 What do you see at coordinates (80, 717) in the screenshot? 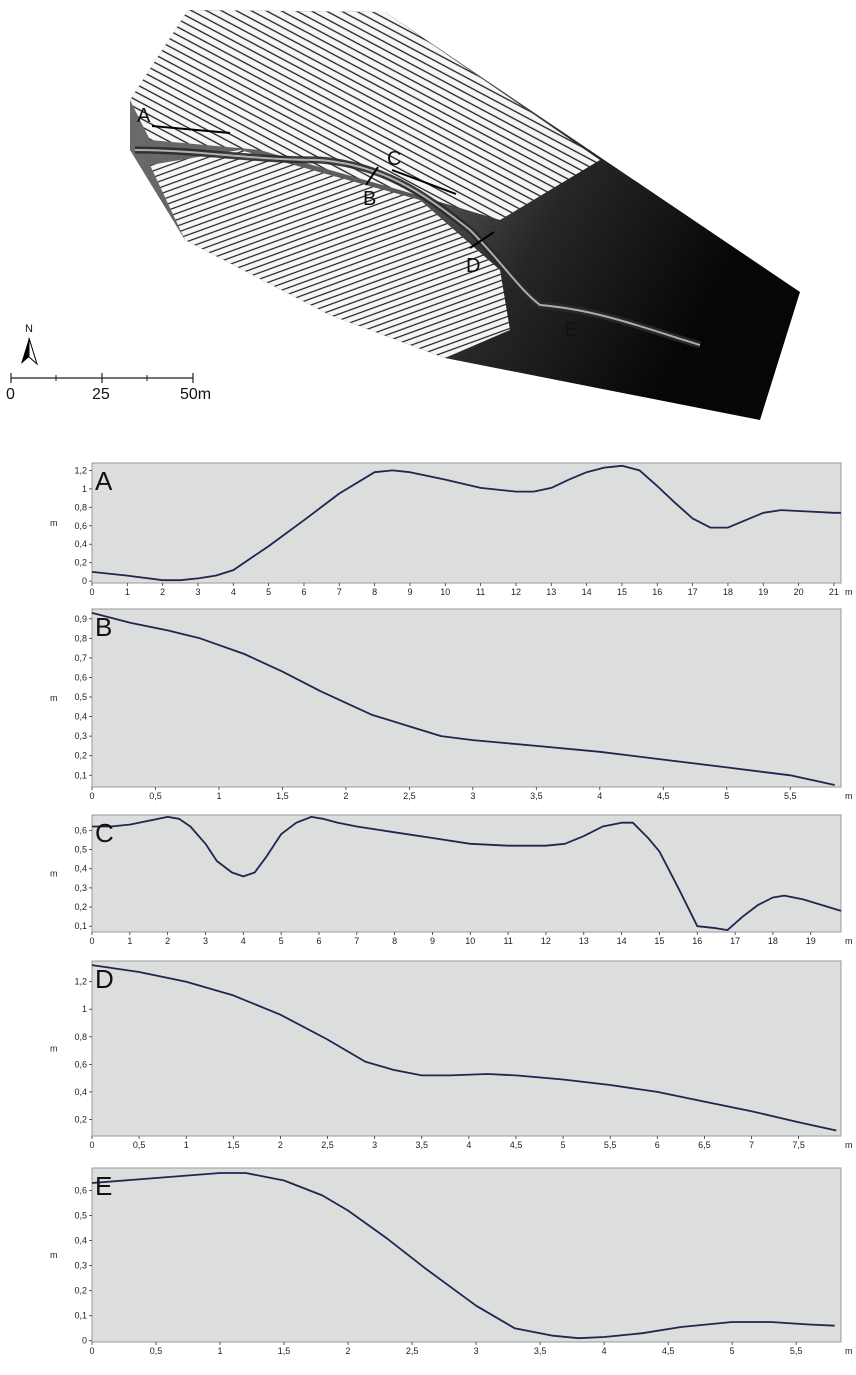
I see `y-tick-label-b: 0,4` at bounding box center [80, 717].